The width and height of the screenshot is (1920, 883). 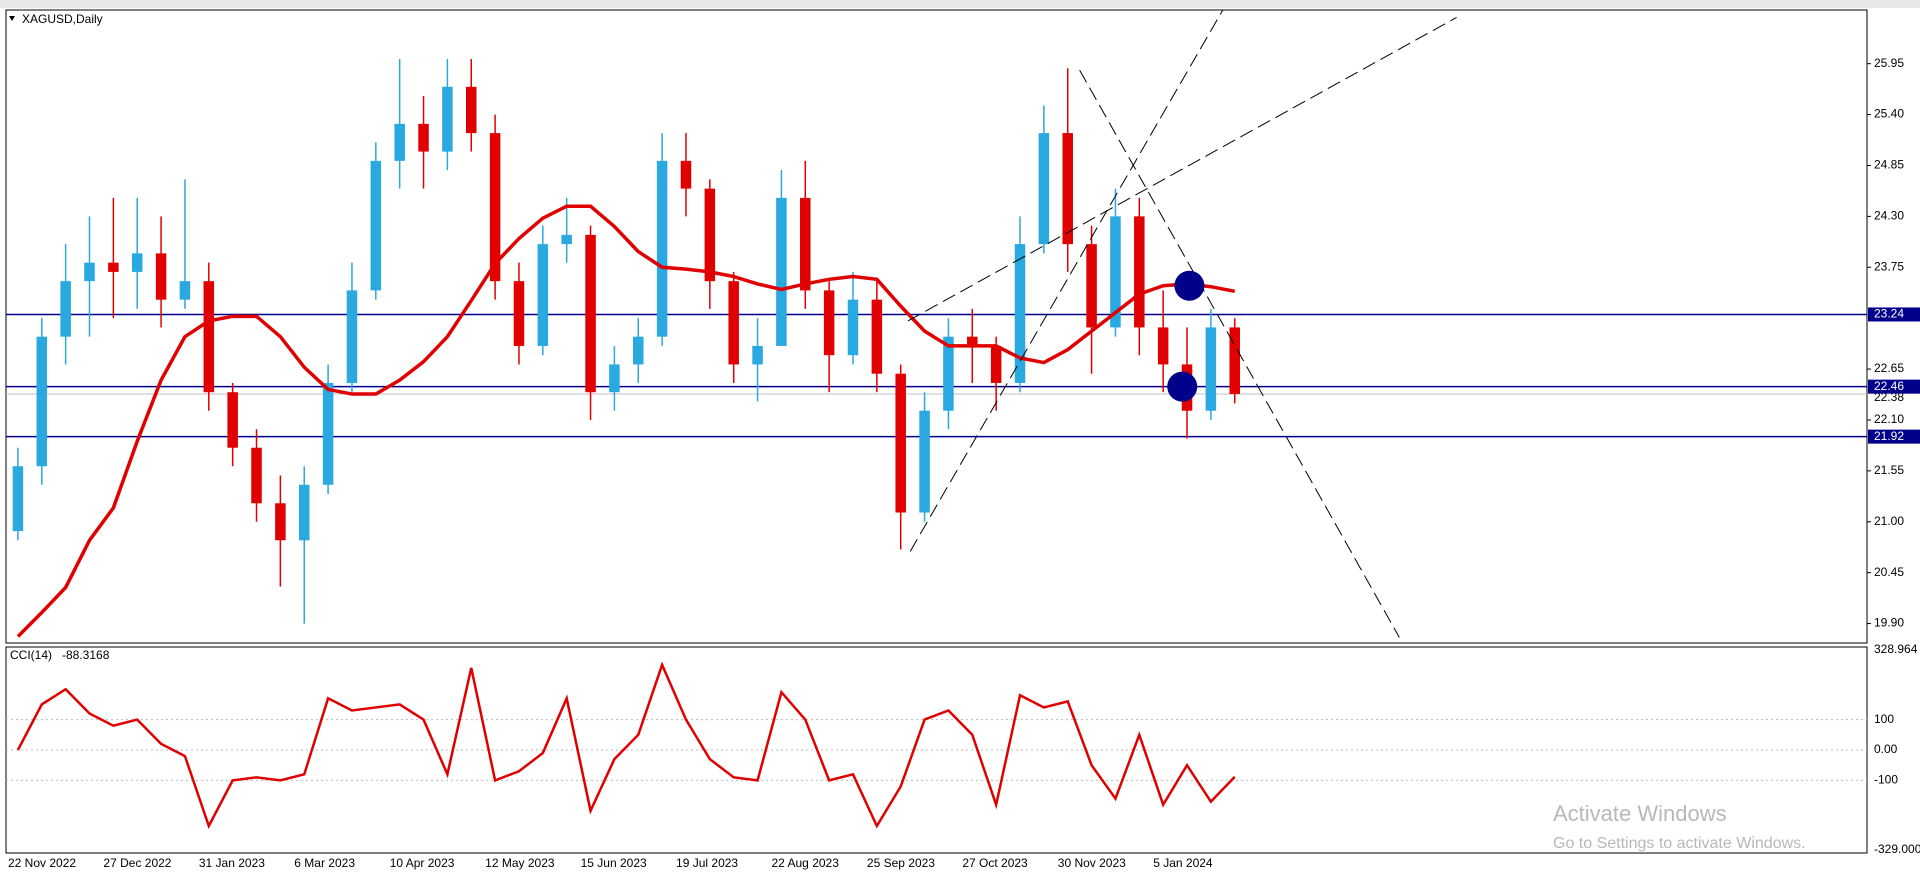 I want to click on current-price-box, so click(x=1893, y=398).